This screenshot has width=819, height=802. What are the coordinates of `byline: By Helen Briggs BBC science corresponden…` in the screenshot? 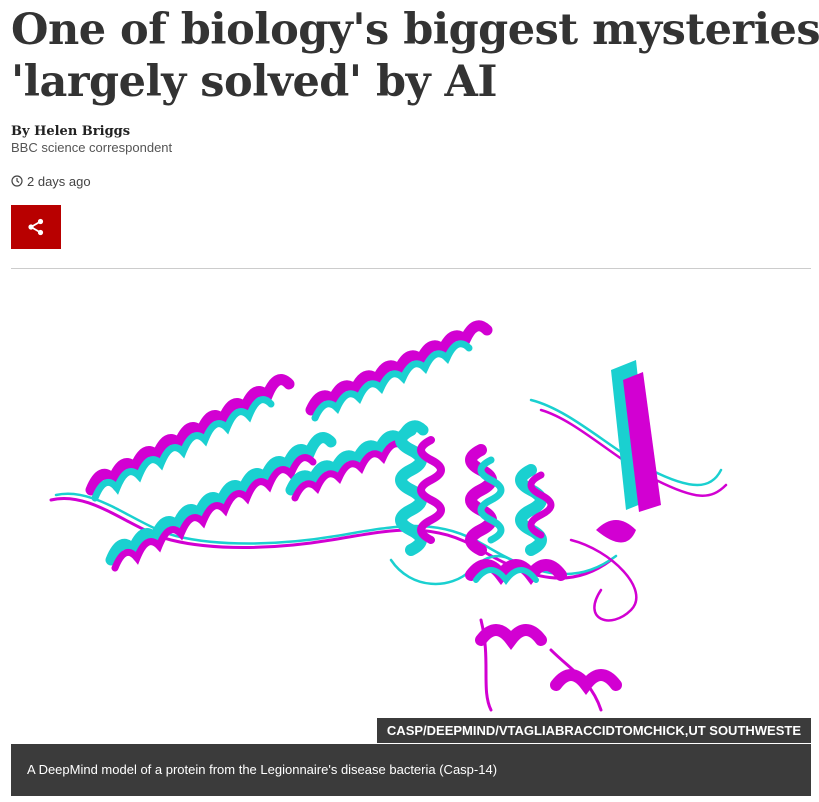 It's located at (411, 140).